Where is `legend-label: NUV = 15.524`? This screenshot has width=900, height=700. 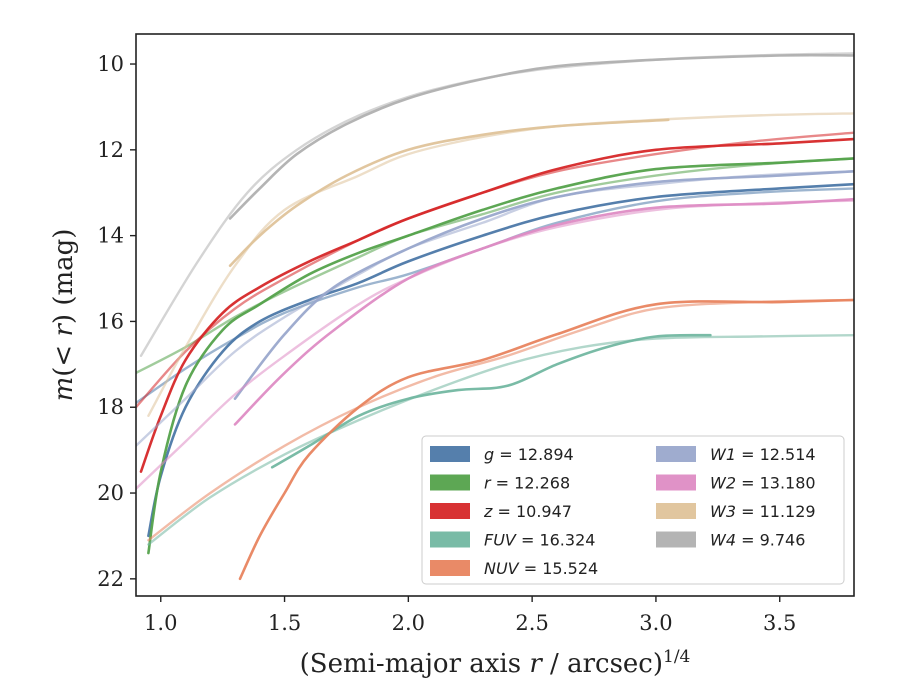 legend-label: NUV = 15.524 is located at coordinates (541, 568).